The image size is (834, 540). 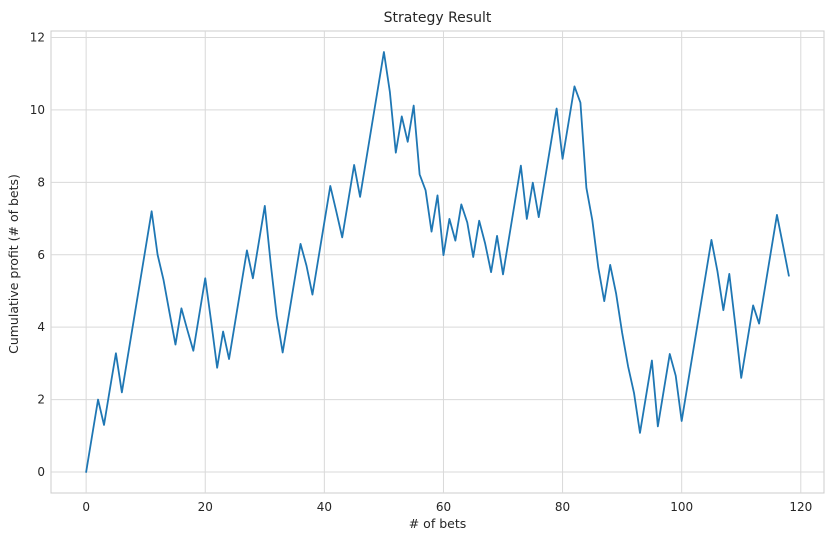 I want to click on x-tick-label: 20, so click(x=205, y=507).